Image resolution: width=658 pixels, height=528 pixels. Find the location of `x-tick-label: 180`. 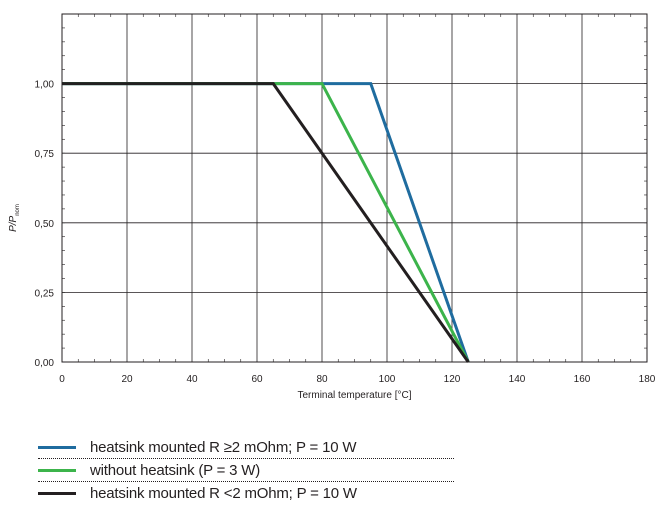

x-tick-label: 180 is located at coordinates (647, 379).